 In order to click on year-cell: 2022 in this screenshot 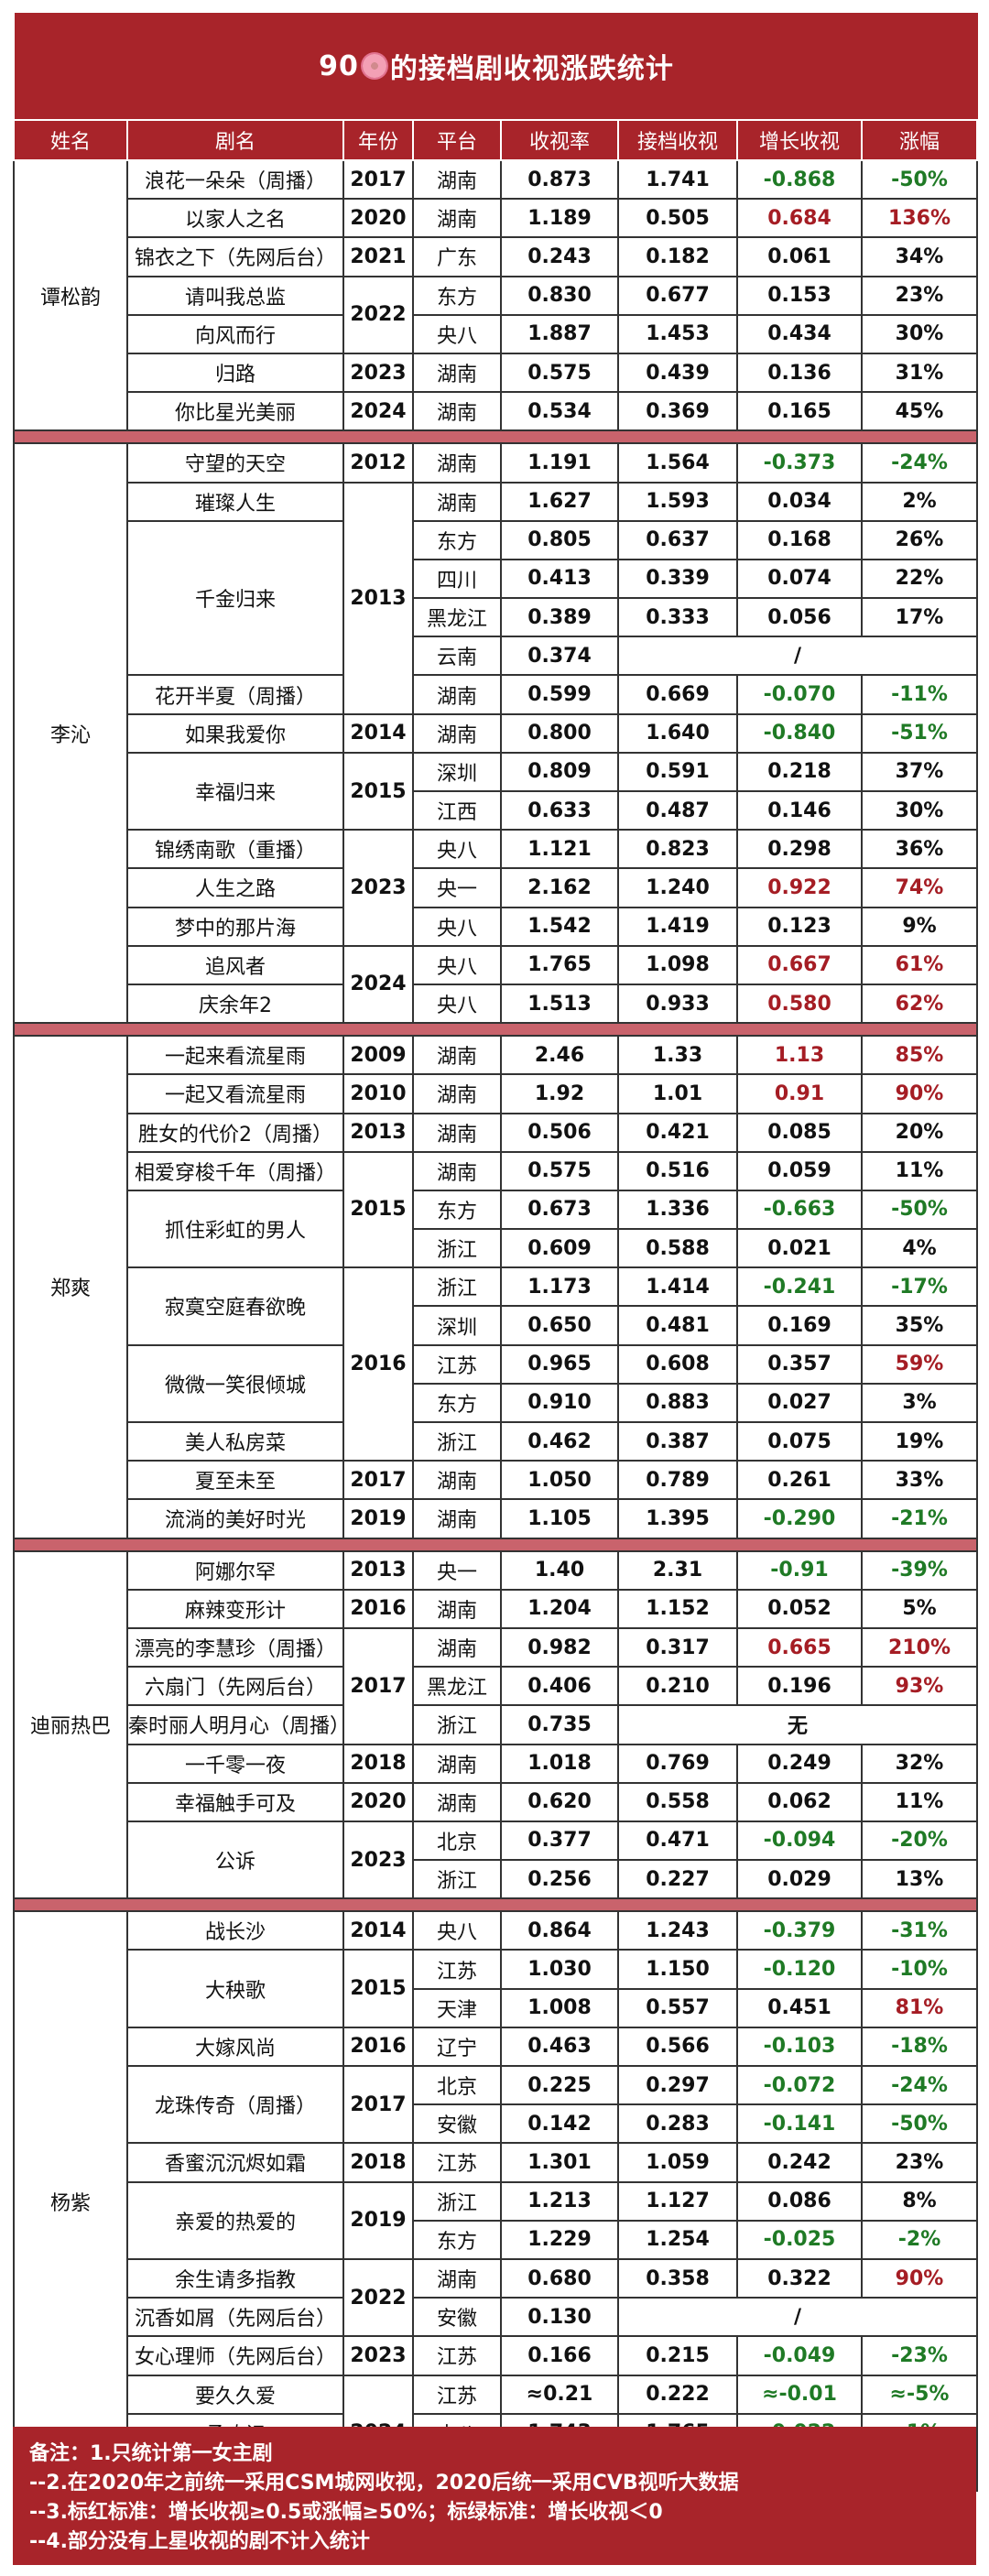, I will do `click(378, 2297)`.